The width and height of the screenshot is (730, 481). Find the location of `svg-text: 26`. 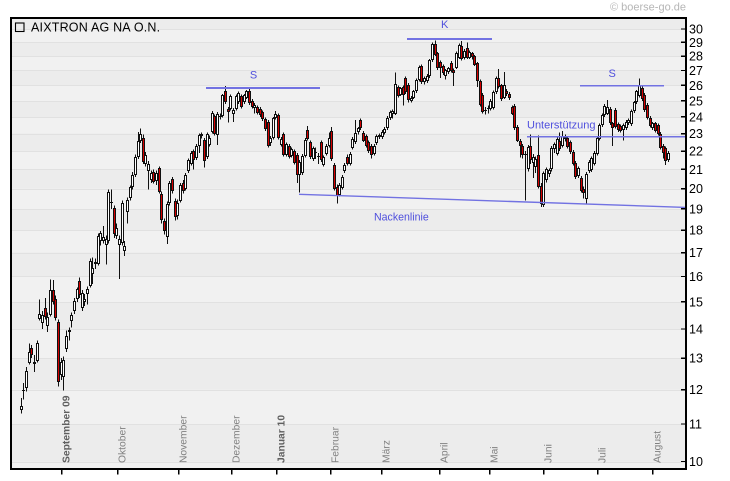

svg-text: 26 is located at coordinates (696, 86).